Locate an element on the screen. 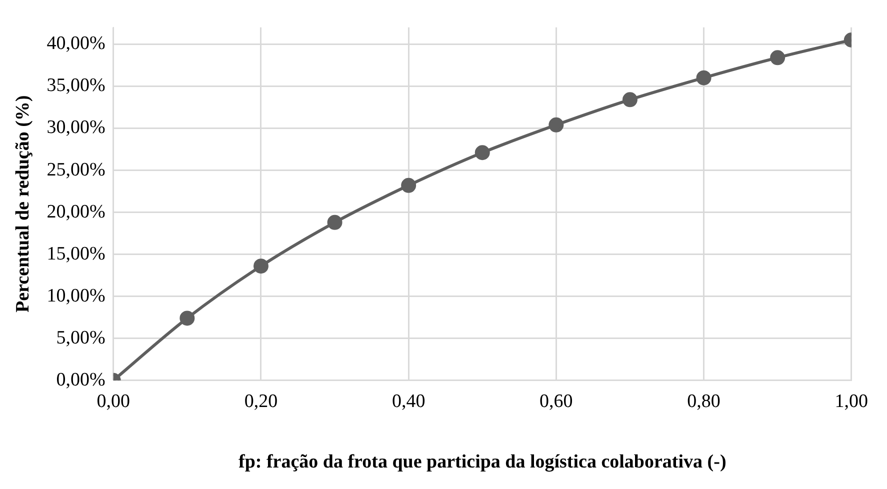  y-tick-label: 25,00% is located at coordinates (76, 169).